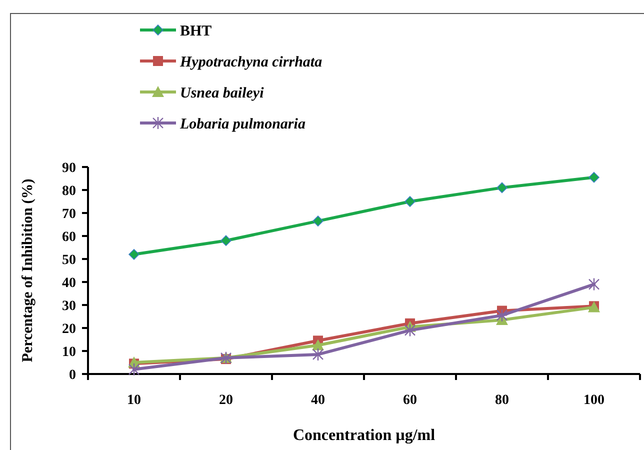  What do you see at coordinates (69, 237) in the screenshot?
I see `y-tick-label: 60` at bounding box center [69, 237].